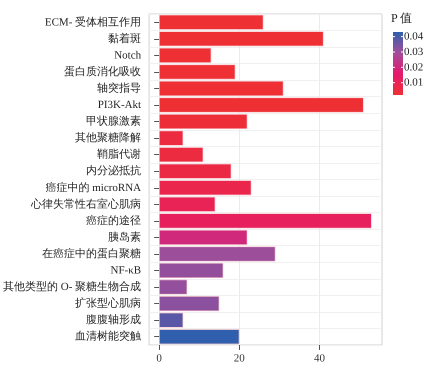  Describe the element at coordinates (119, 154) in the screenshot. I see `y-tick-label: 鞘脂代谢` at that location.